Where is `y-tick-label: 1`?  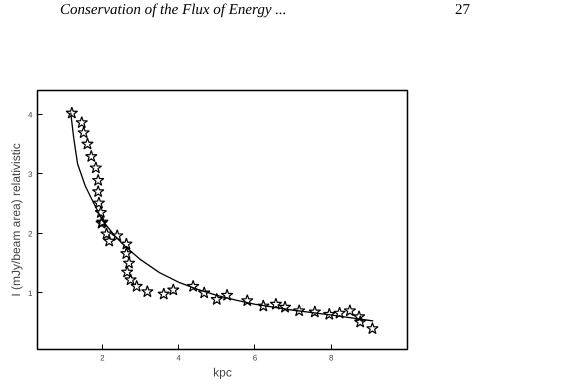
y-tick-label: 1 is located at coordinates (31, 293).